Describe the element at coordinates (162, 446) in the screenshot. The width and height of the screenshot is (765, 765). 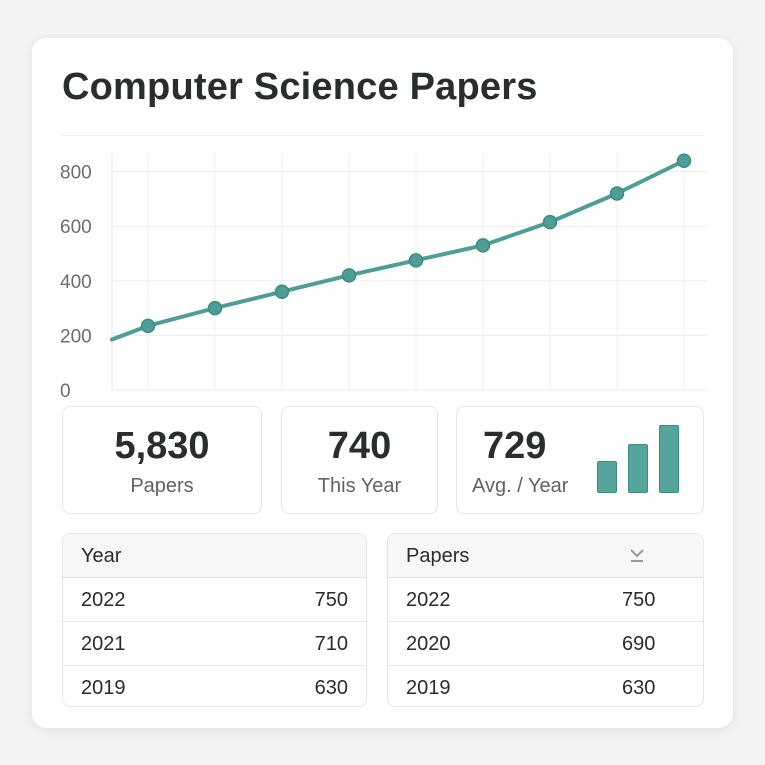
I see `stat-total-value: 5,830` at that location.